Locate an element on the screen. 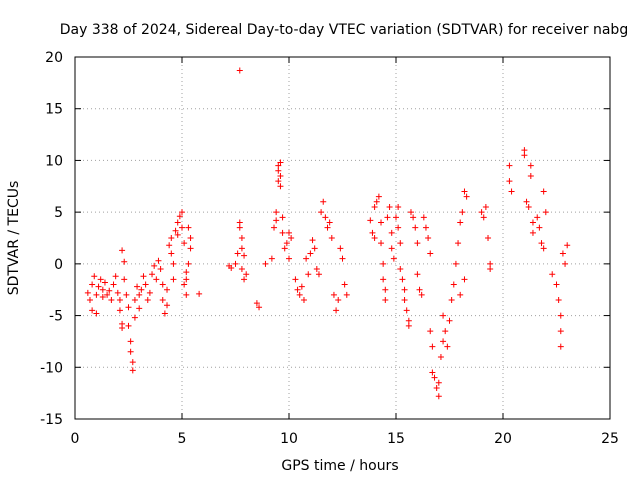 The width and height of the screenshot is (640, 480). y-tick-label: 5 is located at coordinates (58, 213).